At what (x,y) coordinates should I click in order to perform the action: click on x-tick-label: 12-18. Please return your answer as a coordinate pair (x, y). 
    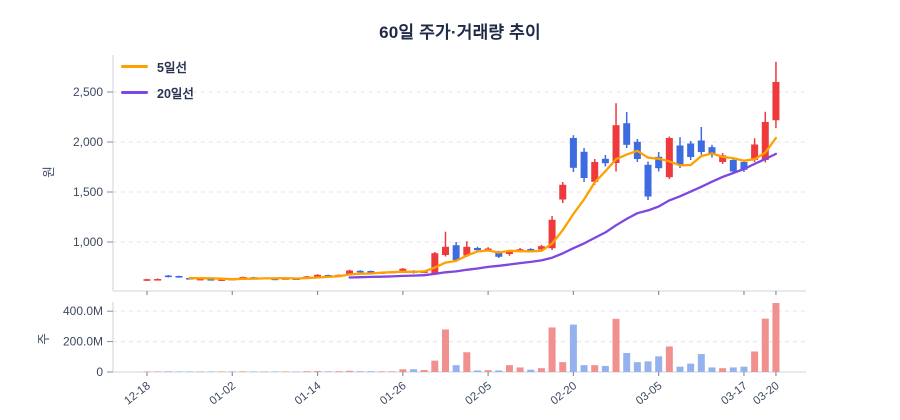
    Looking at the image, I should click on (137, 394).